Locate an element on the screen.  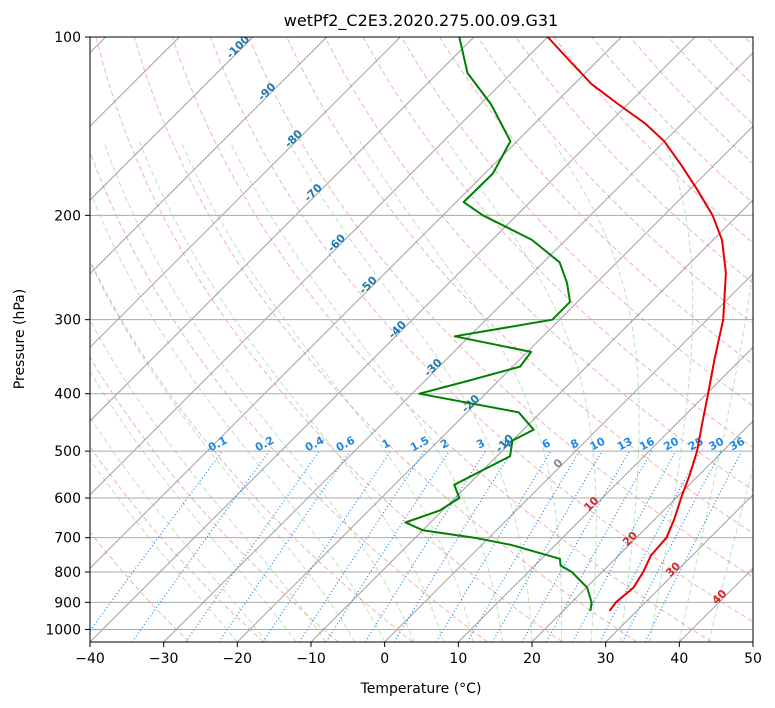
y-tick-label: 100 is located at coordinates (67, 38).